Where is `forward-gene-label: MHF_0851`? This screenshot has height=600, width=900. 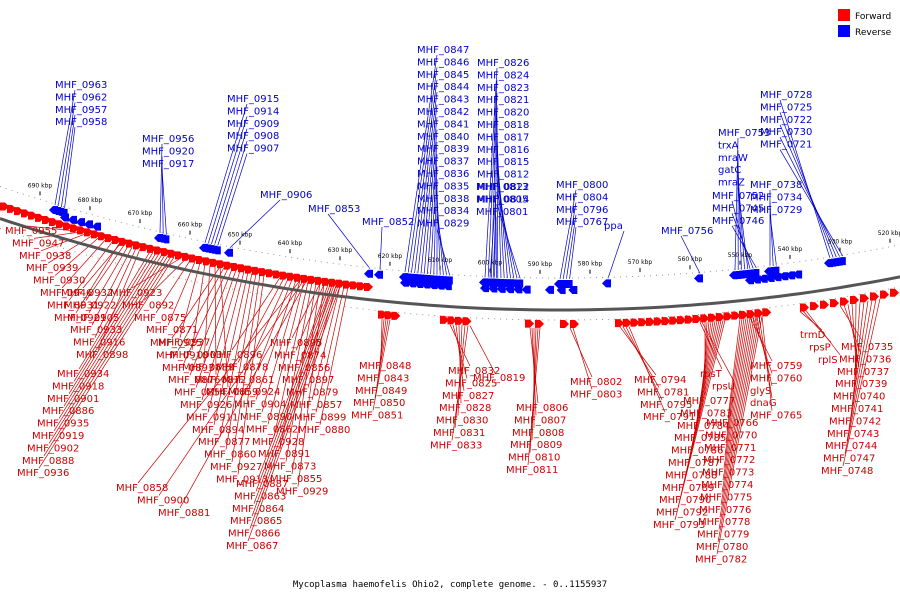 forward-gene-label: MHF_0851 is located at coordinates (377, 416).